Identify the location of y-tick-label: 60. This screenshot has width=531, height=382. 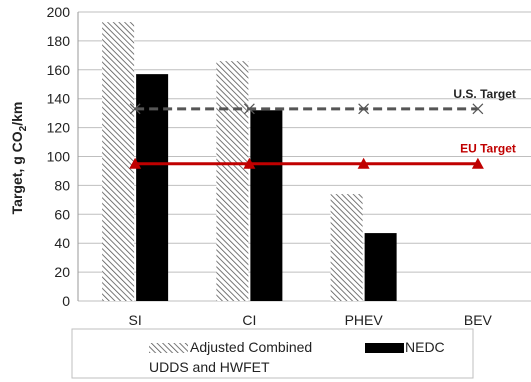
(62, 214).